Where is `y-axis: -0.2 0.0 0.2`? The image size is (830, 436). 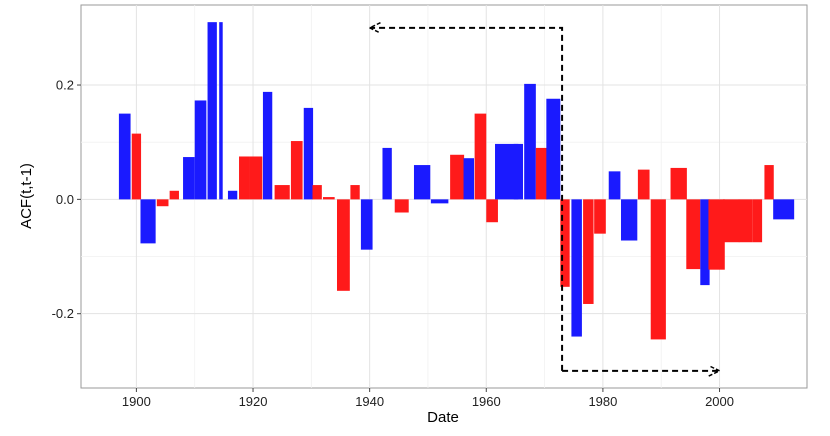 y-axis: -0.2 0.0 0.2 is located at coordinates (66, 199).